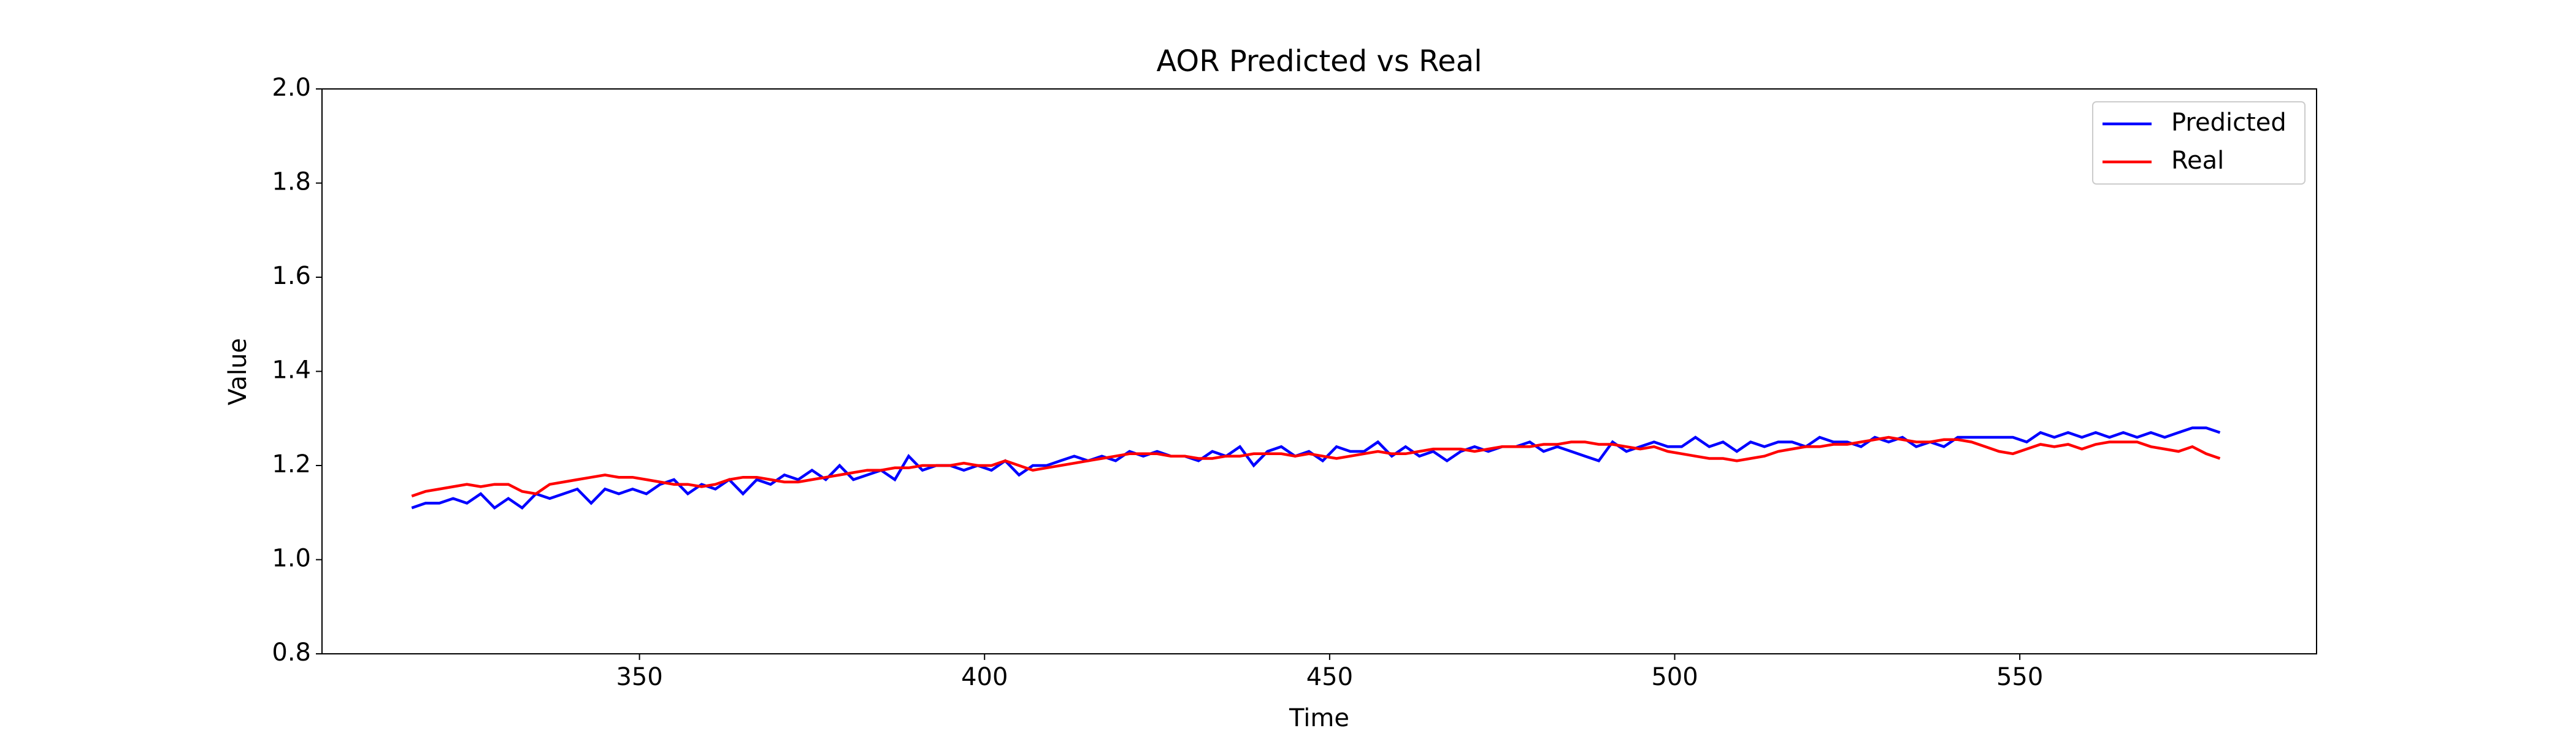  What do you see at coordinates (1316, 466) in the screenshot?
I see `data-line` at bounding box center [1316, 466].